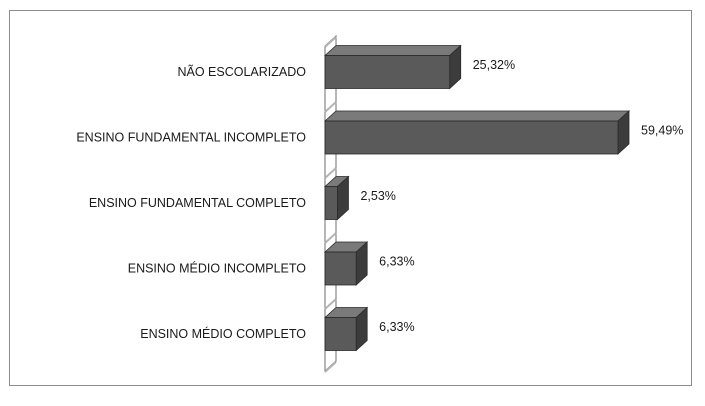 This screenshot has height=406, width=705. What do you see at coordinates (494, 65) in the screenshot?
I see `value-label: 25,32%` at bounding box center [494, 65].